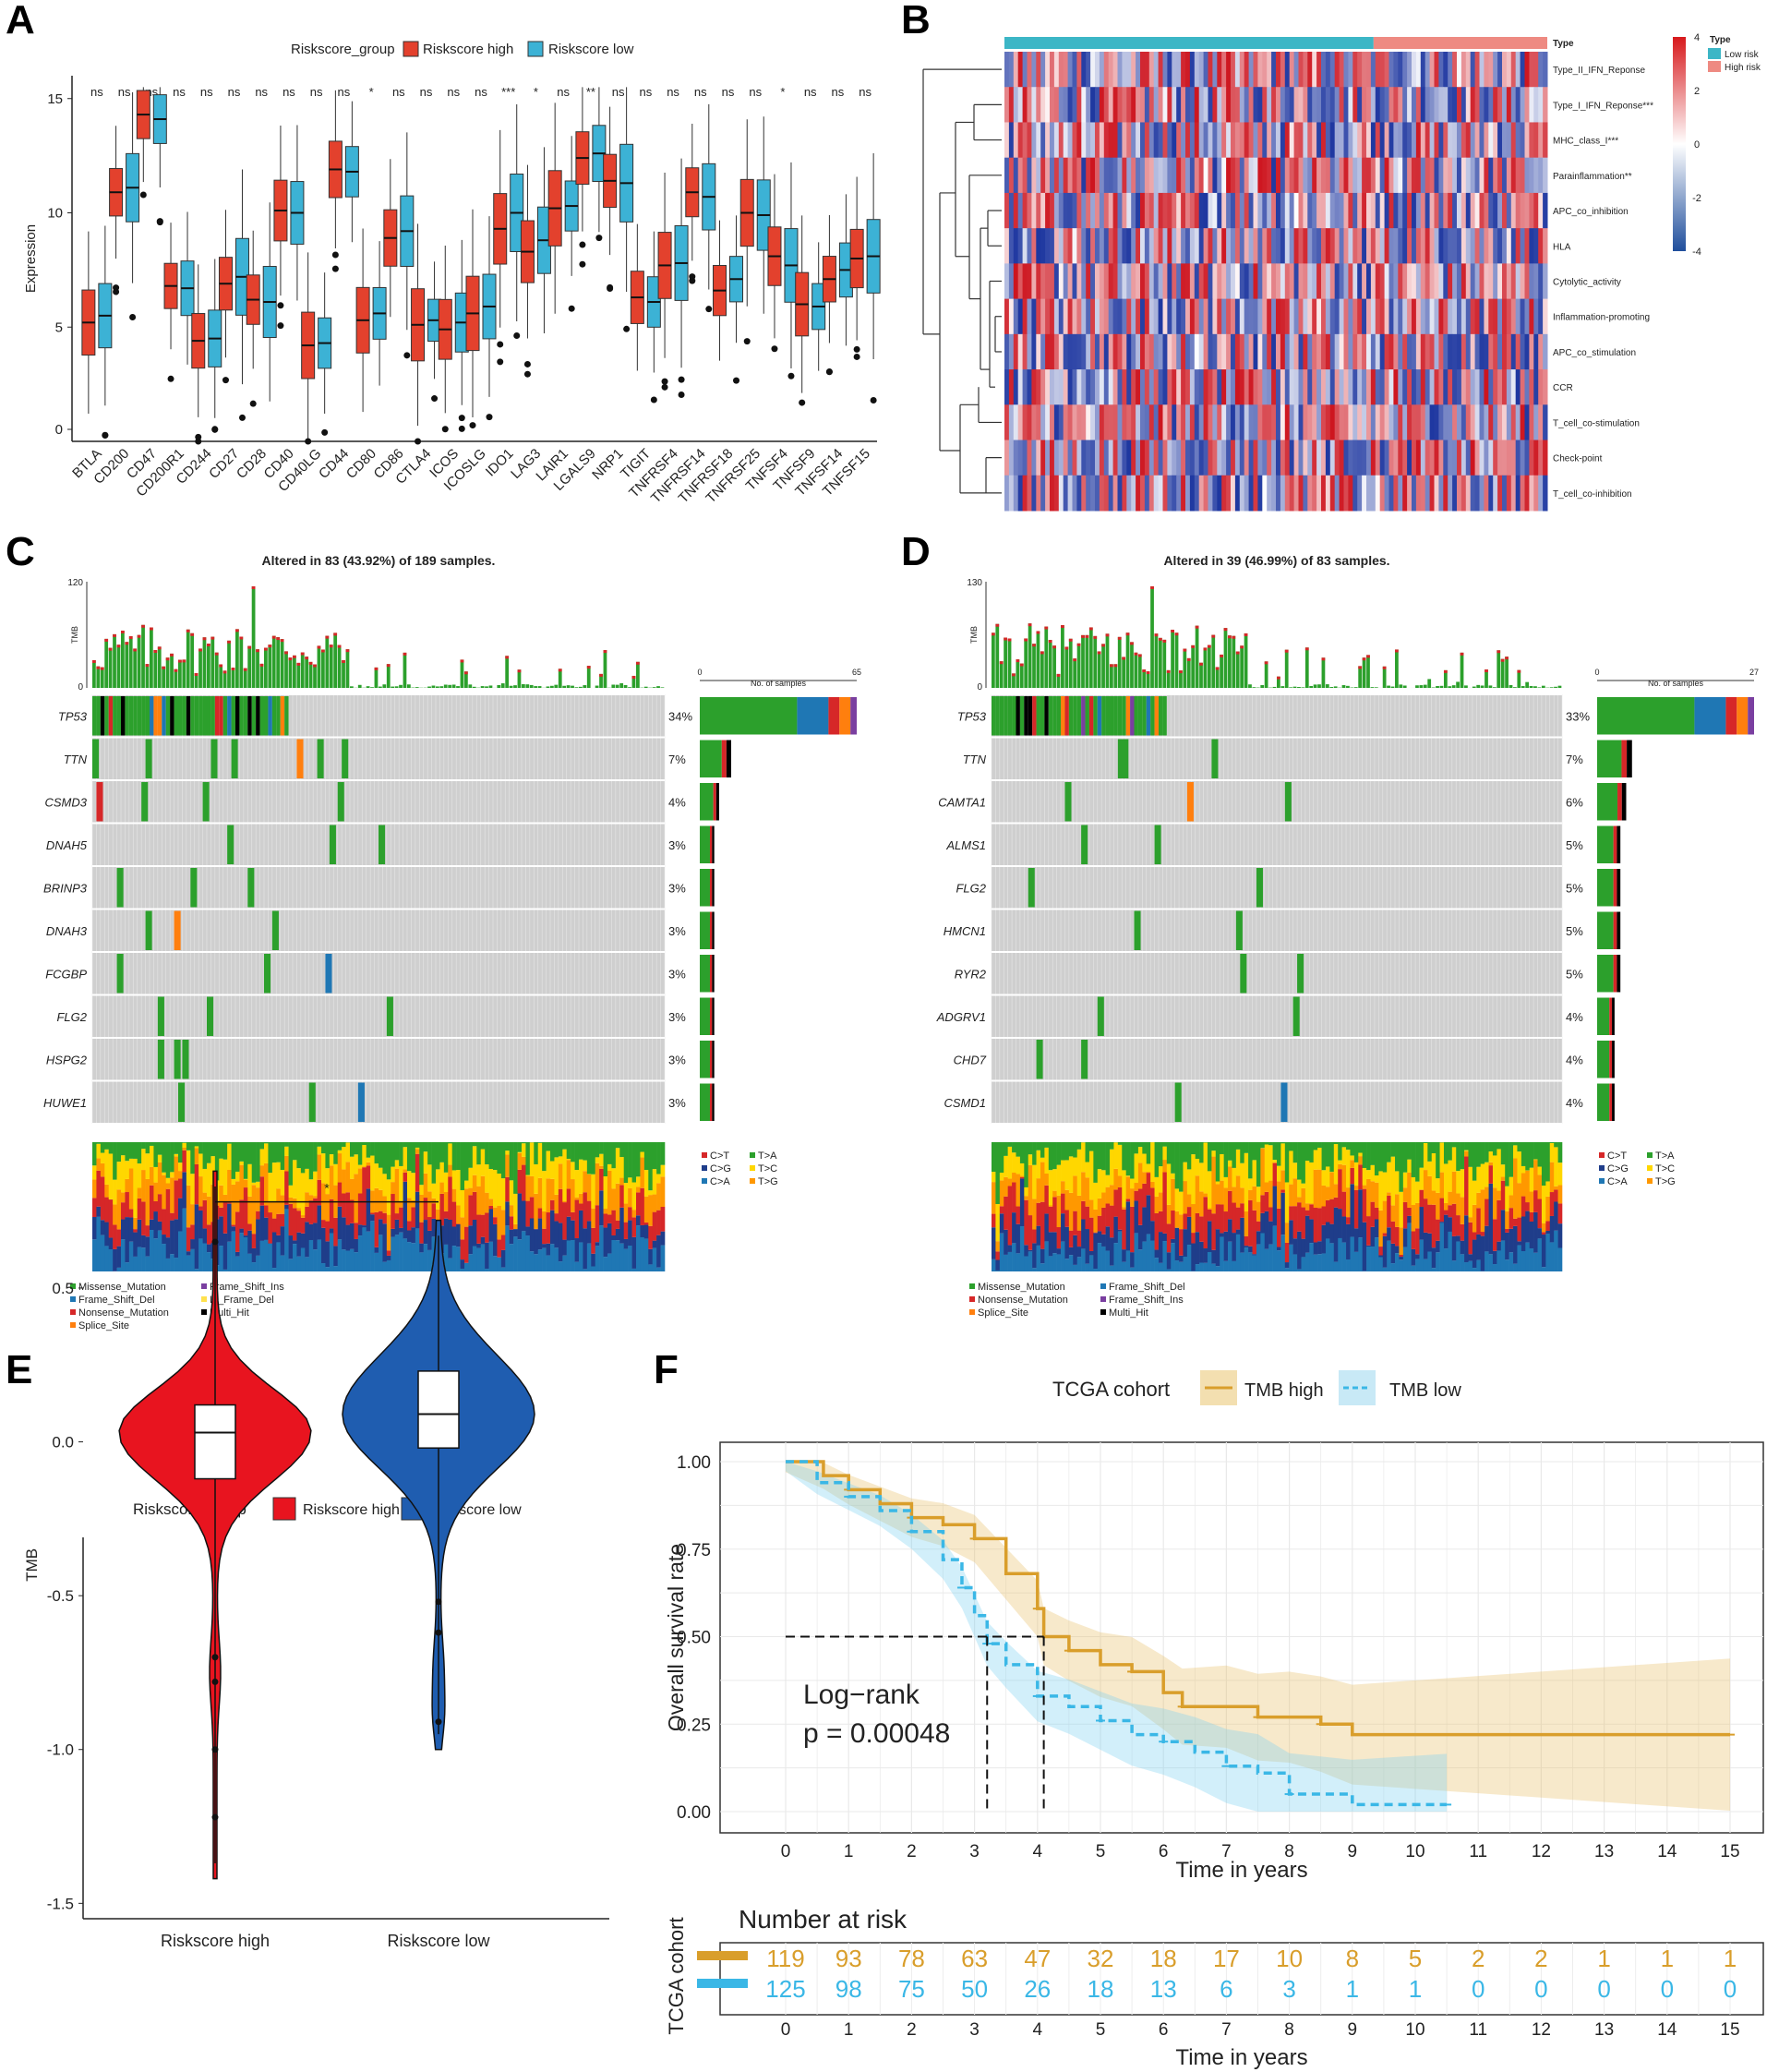 The image size is (1779, 2072). What do you see at coordinates (677, 888) in the screenshot?
I see `gene-percent: 3%` at bounding box center [677, 888].